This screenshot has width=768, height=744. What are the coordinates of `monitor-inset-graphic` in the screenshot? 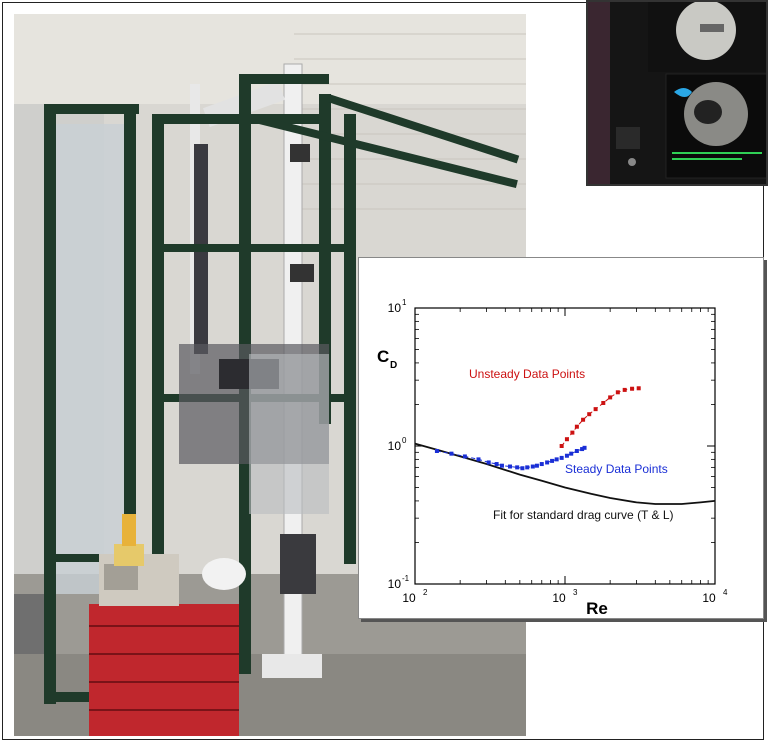 It's located at (677, 93).